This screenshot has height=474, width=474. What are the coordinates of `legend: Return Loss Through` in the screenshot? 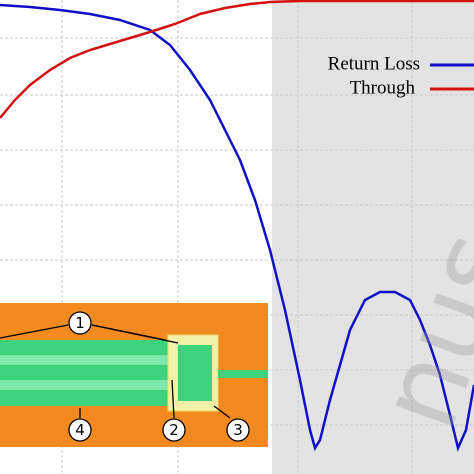 It's located at (401, 76).